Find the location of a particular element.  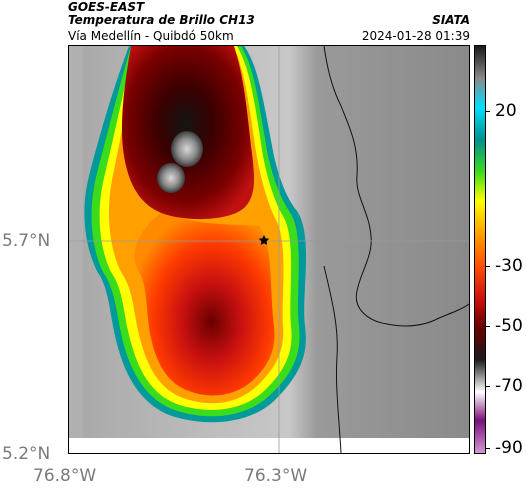

brand-label: SIATA is located at coordinates (451, 20).